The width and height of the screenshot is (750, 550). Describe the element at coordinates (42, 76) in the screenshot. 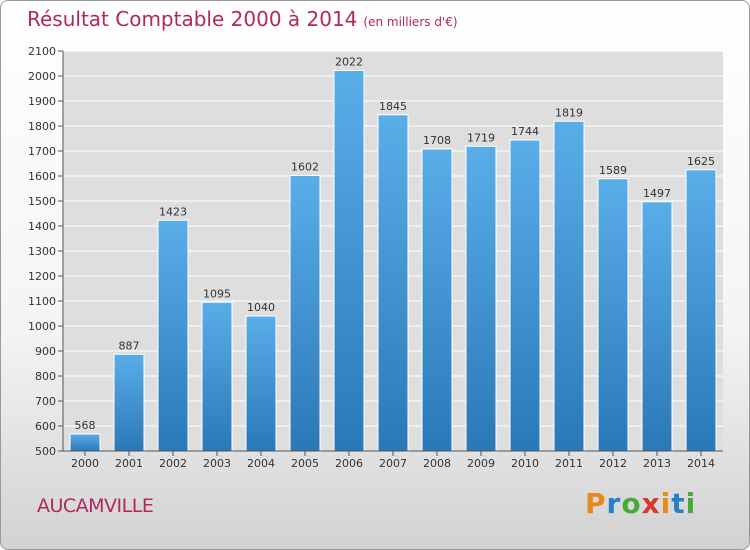

I see `y-tick-label: 2000` at that location.